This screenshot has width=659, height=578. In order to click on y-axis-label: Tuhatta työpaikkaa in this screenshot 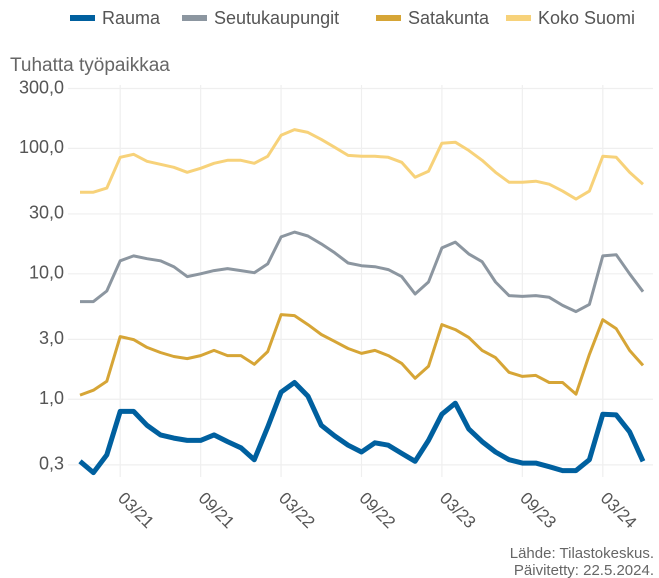, I will do `click(90, 65)`.